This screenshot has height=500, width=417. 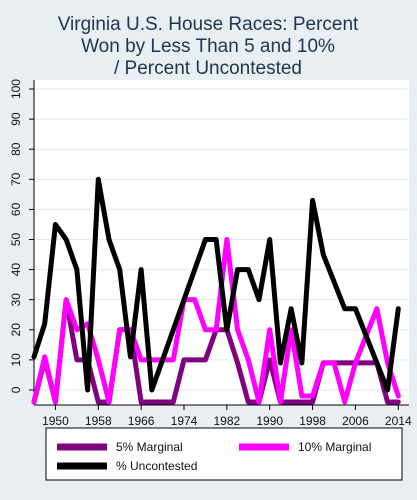 What do you see at coordinates (156, 466) in the screenshot?
I see `legend-label-uncontested: % Uncontested` at bounding box center [156, 466].